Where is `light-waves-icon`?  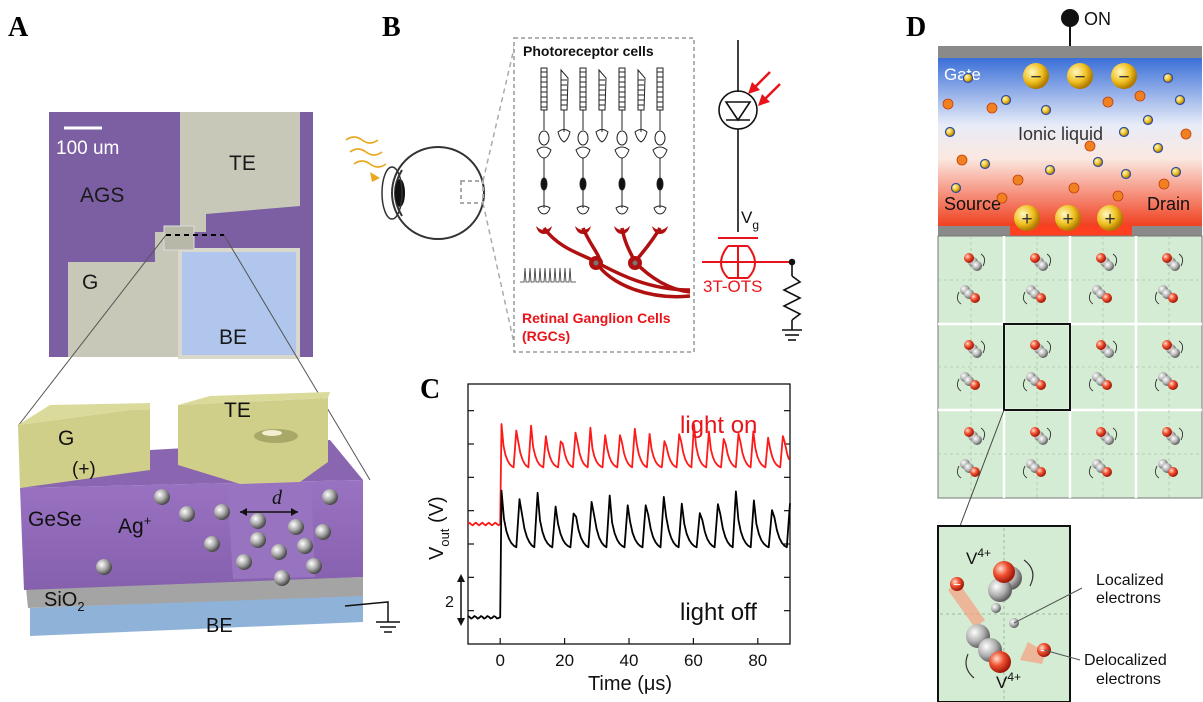 light-waves-icon is located at coordinates (366, 159).